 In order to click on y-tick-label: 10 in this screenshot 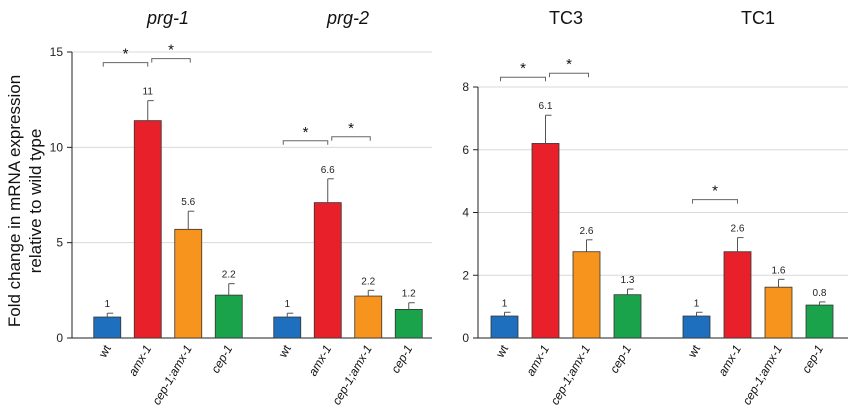, I will do `click(57, 147)`.